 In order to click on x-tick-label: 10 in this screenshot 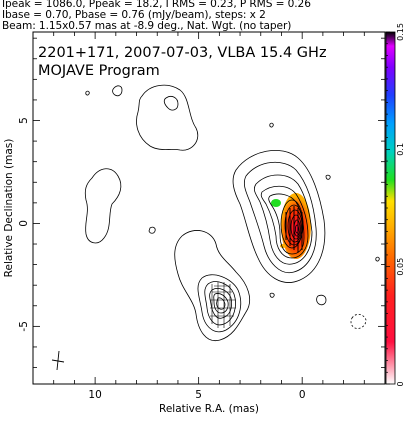, I will do `click(94, 395)`.